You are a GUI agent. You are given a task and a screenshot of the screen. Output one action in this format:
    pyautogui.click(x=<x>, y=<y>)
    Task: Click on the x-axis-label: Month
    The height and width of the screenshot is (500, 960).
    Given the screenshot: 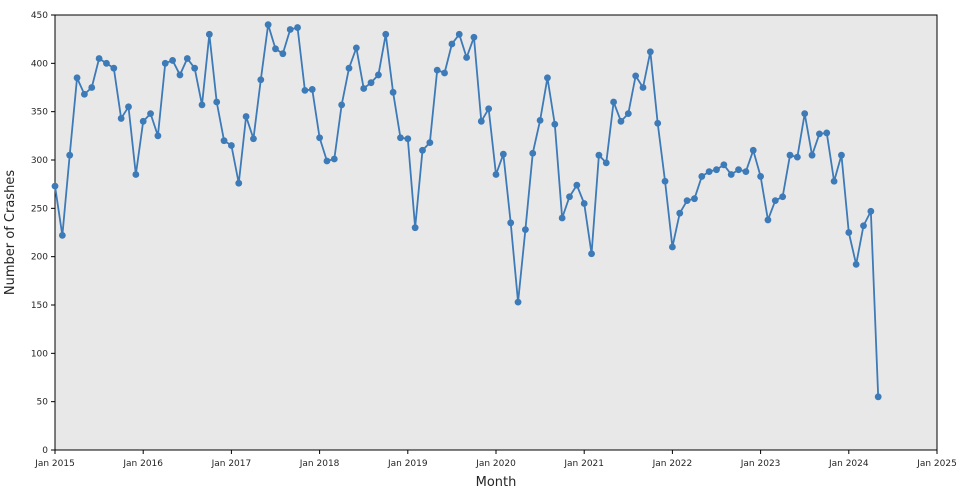 What is the action you would take?
    pyautogui.click(x=496, y=482)
    